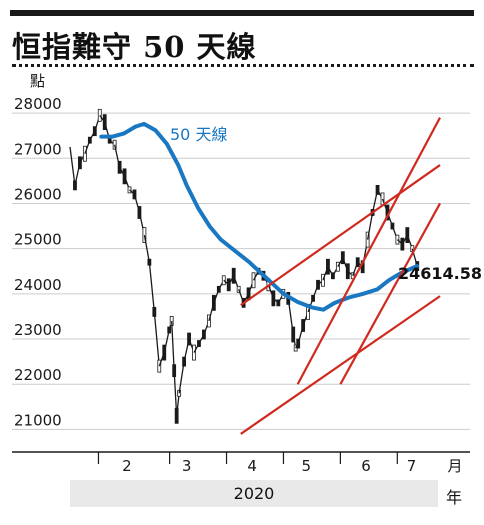 The width and height of the screenshot is (484, 525). I want to click on year-label: 2020, so click(254, 493).